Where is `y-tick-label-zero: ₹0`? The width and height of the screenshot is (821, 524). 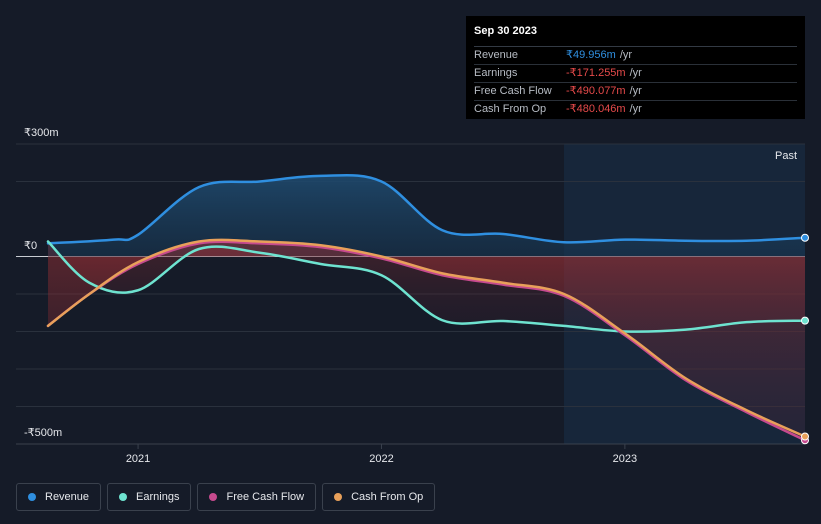
y-tick-label-zero: ₹0 is located at coordinates (31, 246).